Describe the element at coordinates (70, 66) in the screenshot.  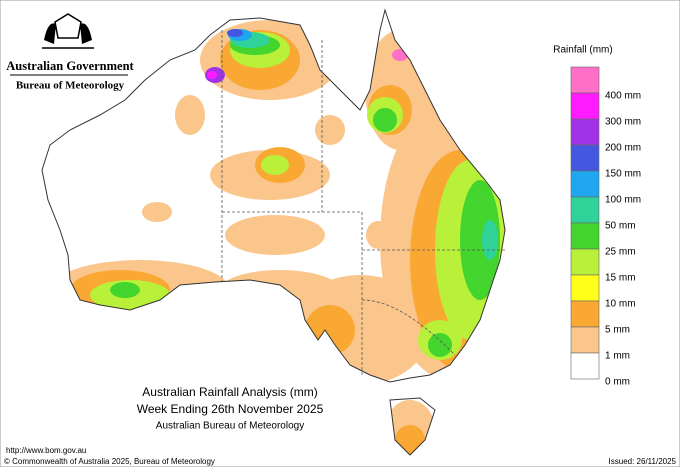
I see `org-title: Australian Government` at that location.